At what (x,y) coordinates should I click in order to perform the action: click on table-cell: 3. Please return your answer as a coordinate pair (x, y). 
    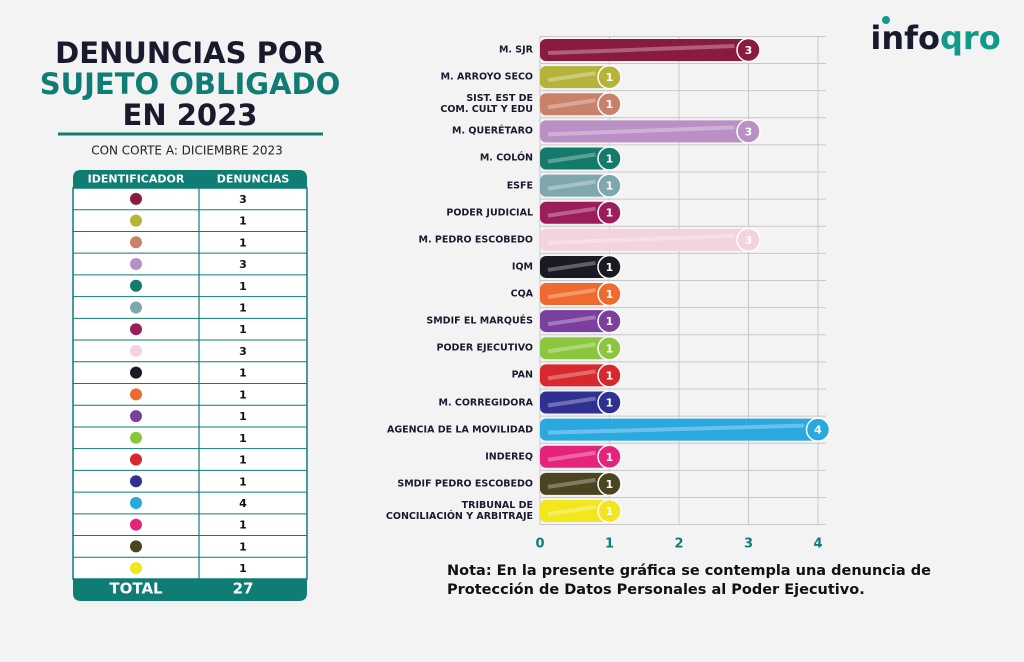
    Looking at the image, I should click on (243, 264).